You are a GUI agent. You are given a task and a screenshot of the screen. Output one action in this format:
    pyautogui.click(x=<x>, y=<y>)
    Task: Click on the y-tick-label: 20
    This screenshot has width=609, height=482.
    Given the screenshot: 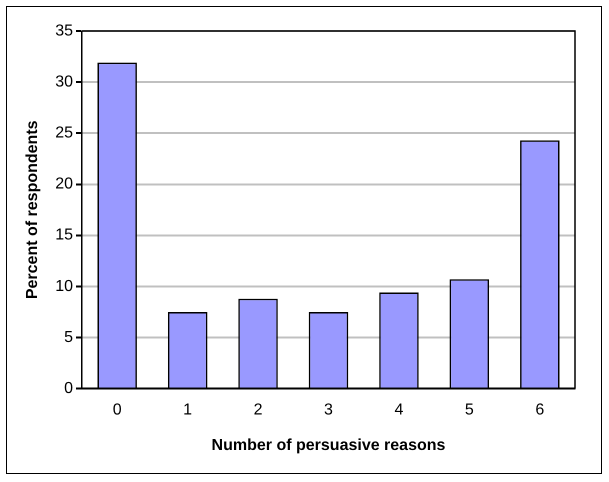 What is the action you would take?
    pyautogui.click(x=64, y=184)
    